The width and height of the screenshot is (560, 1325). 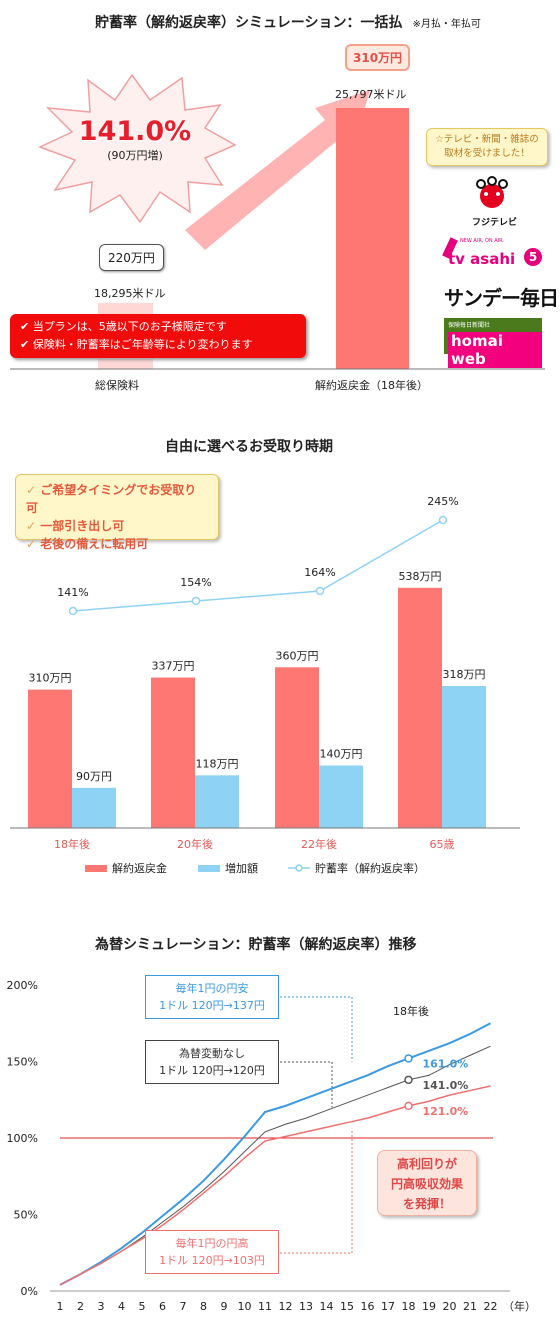 What do you see at coordinates (371, 94) in the screenshot?
I see `refund-usd: 25,797米ドル` at bounding box center [371, 94].